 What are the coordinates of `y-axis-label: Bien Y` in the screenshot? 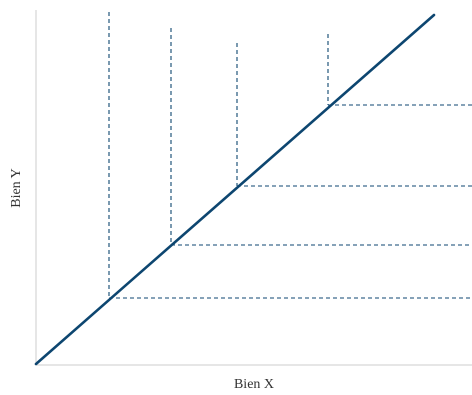 It's located at (16, 188).